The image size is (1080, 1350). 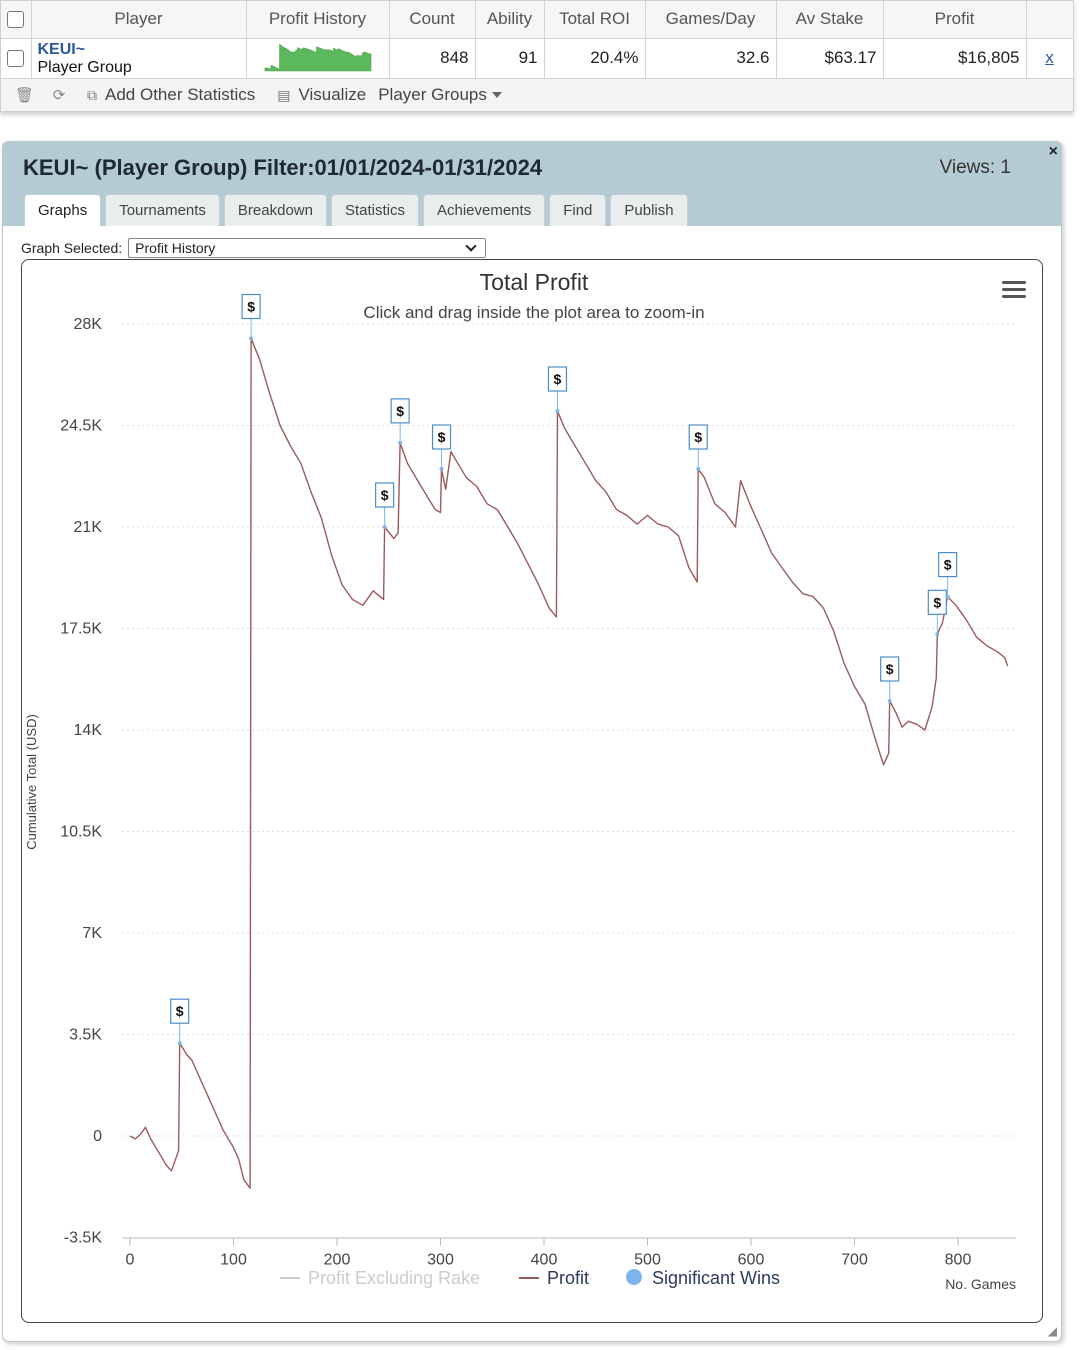 What do you see at coordinates (432, 20) in the screenshot?
I see `header-count: Count` at bounding box center [432, 20].